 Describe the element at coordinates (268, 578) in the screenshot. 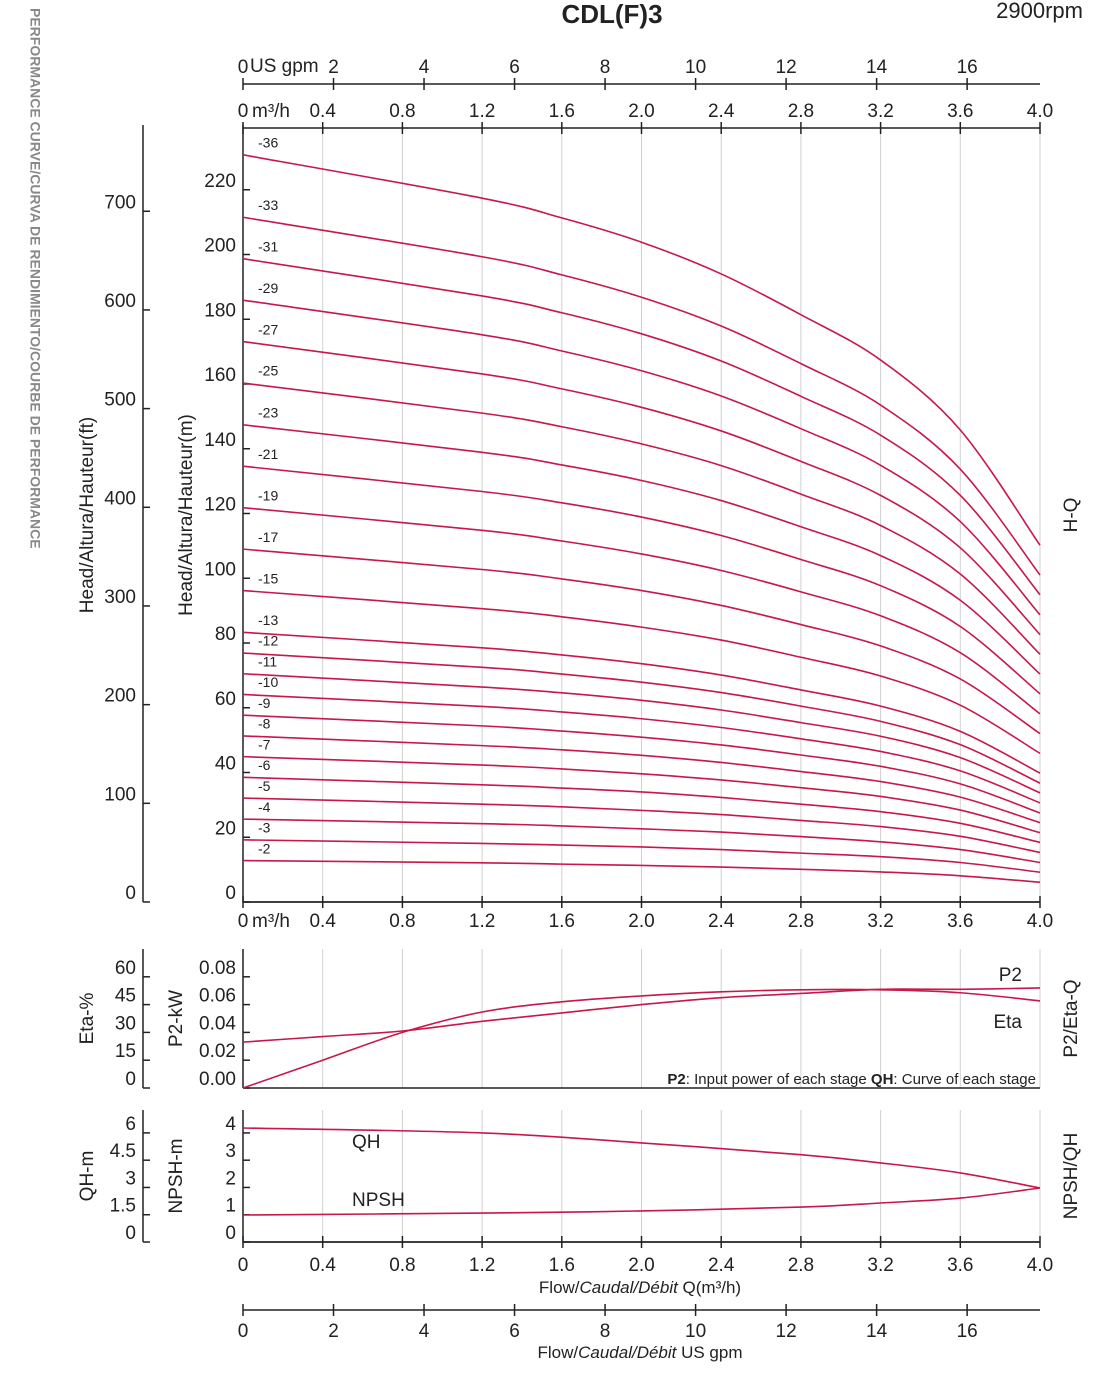

I see `stage-label: -15` at that location.